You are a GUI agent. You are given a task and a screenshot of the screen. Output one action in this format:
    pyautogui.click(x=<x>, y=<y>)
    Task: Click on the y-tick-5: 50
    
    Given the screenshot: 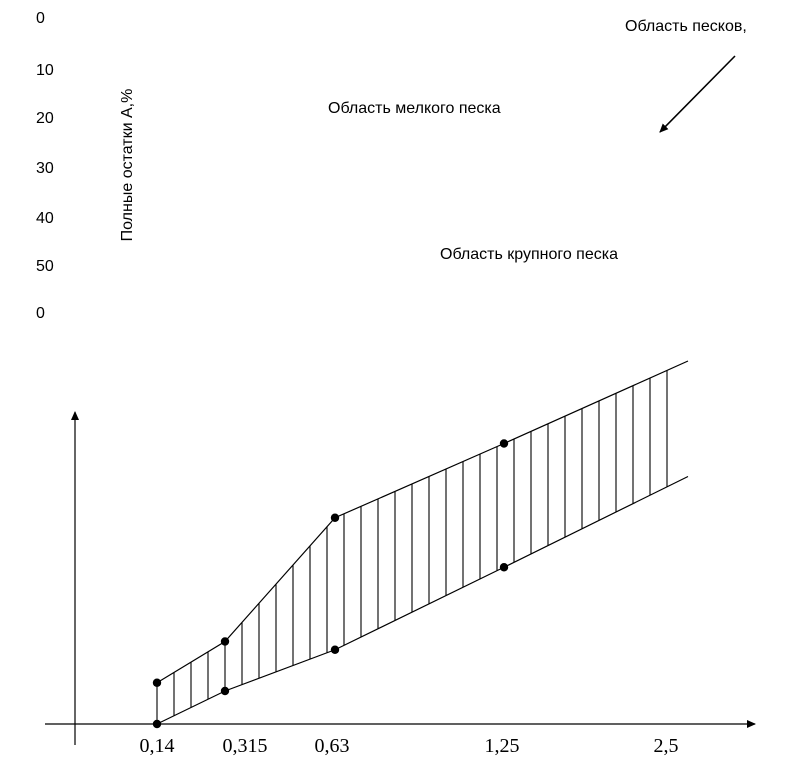 What is the action you would take?
    pyautogui.click(x=45, y=266)
    